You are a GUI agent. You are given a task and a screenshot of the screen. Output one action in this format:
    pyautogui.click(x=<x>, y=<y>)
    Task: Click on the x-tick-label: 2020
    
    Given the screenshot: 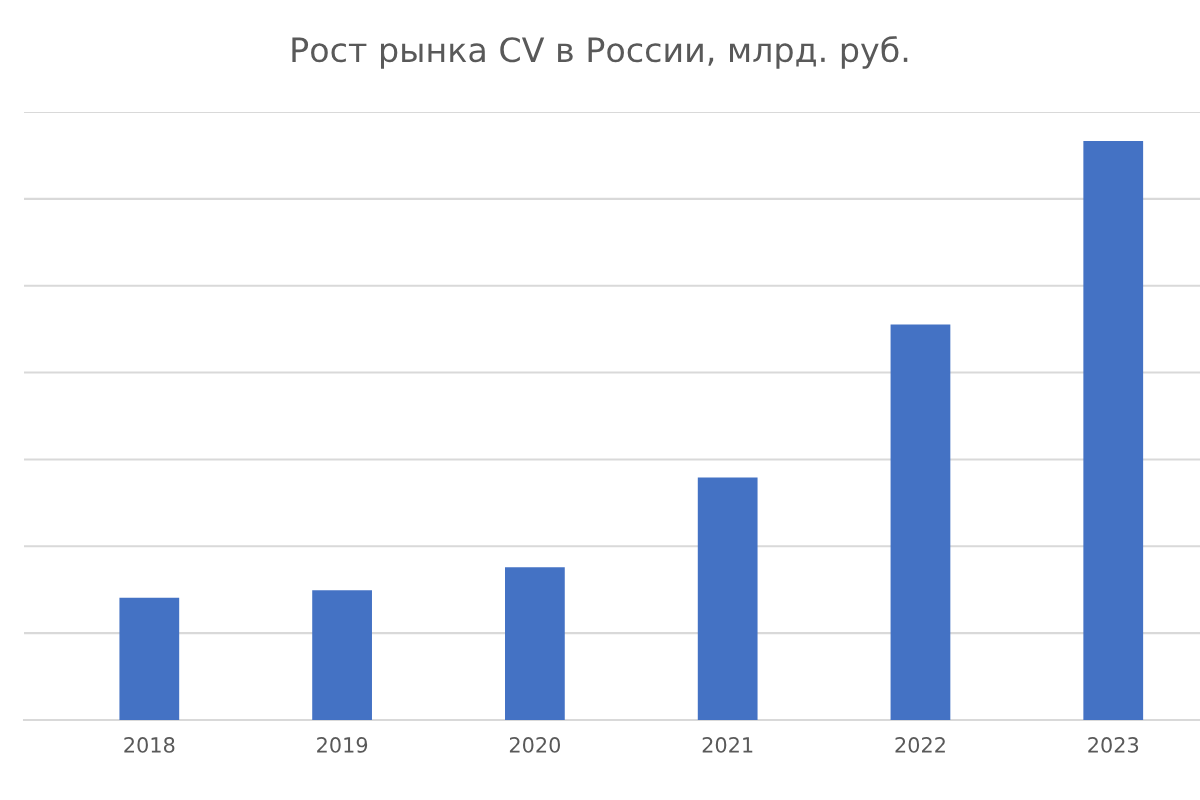 What is the action you would take?
    pyautogui.click(x=535, y=745)
    